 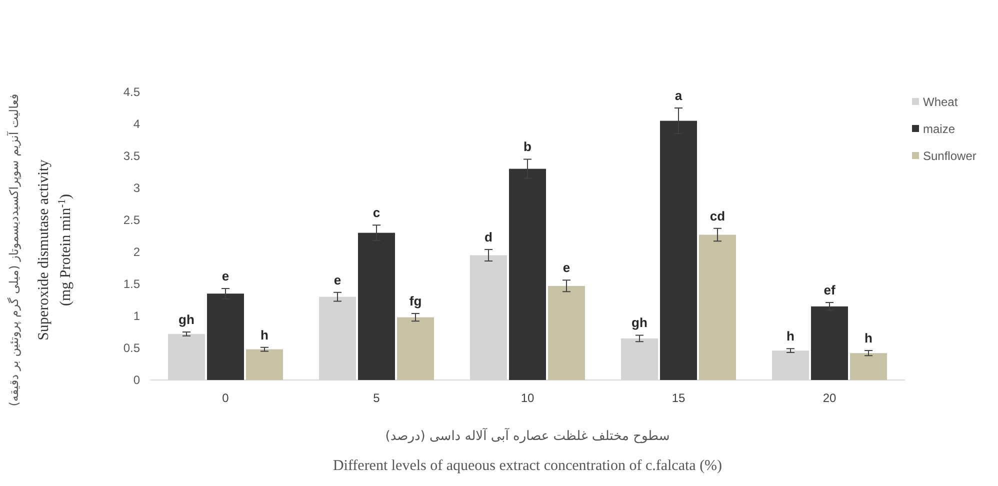 What do you see at coordinates (829, 398) in the screenshot?
I see `x-tick-label: 20` at bounding box center [829, 398].